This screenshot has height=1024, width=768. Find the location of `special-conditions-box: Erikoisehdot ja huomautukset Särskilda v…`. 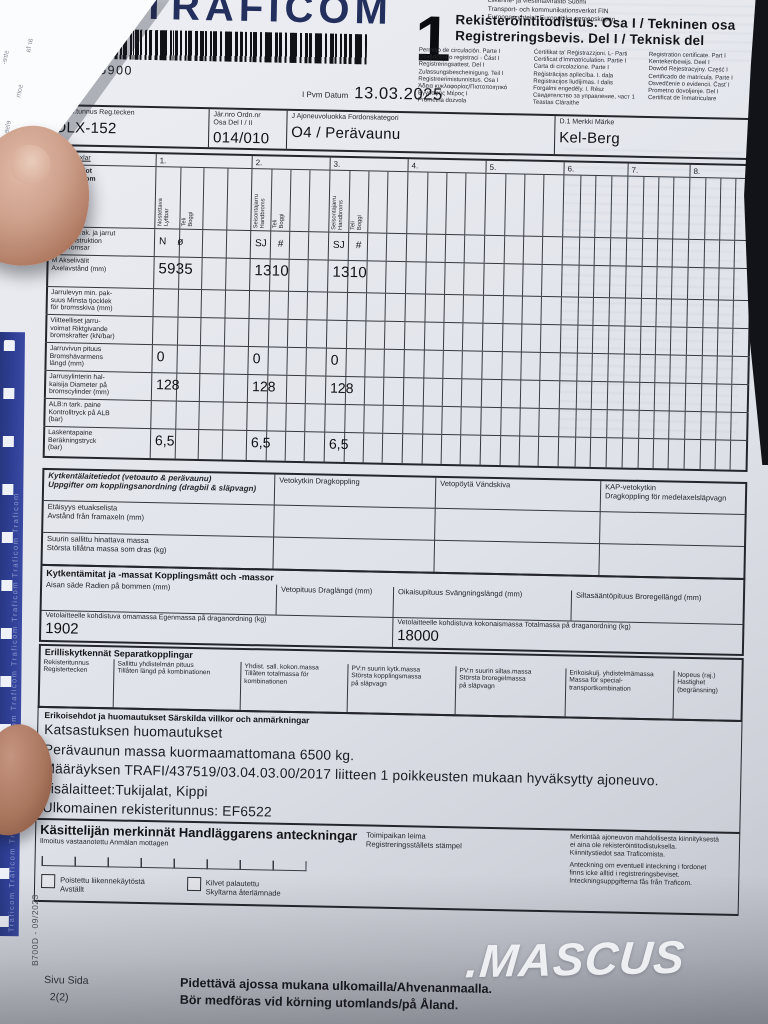

special-conditions-box: Erikoisehdot ja huomautukset Särskilda v… is located at coordinates (389, 768).